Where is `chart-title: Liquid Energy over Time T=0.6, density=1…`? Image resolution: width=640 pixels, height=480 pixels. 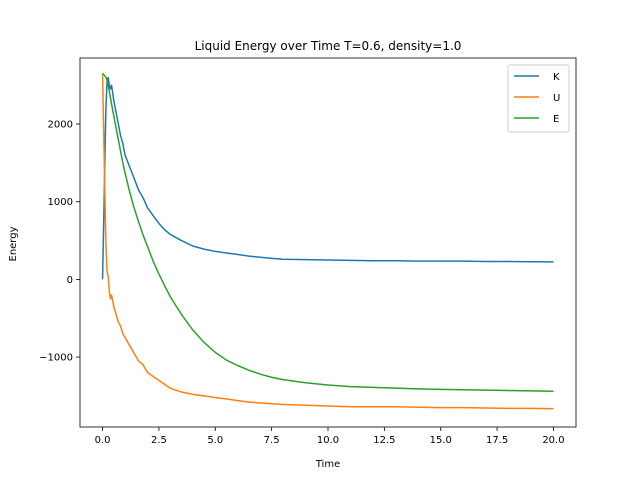
chart-title: Liquid Energy over Time T=0.6, density=1… is located at coordinates (328, 46).